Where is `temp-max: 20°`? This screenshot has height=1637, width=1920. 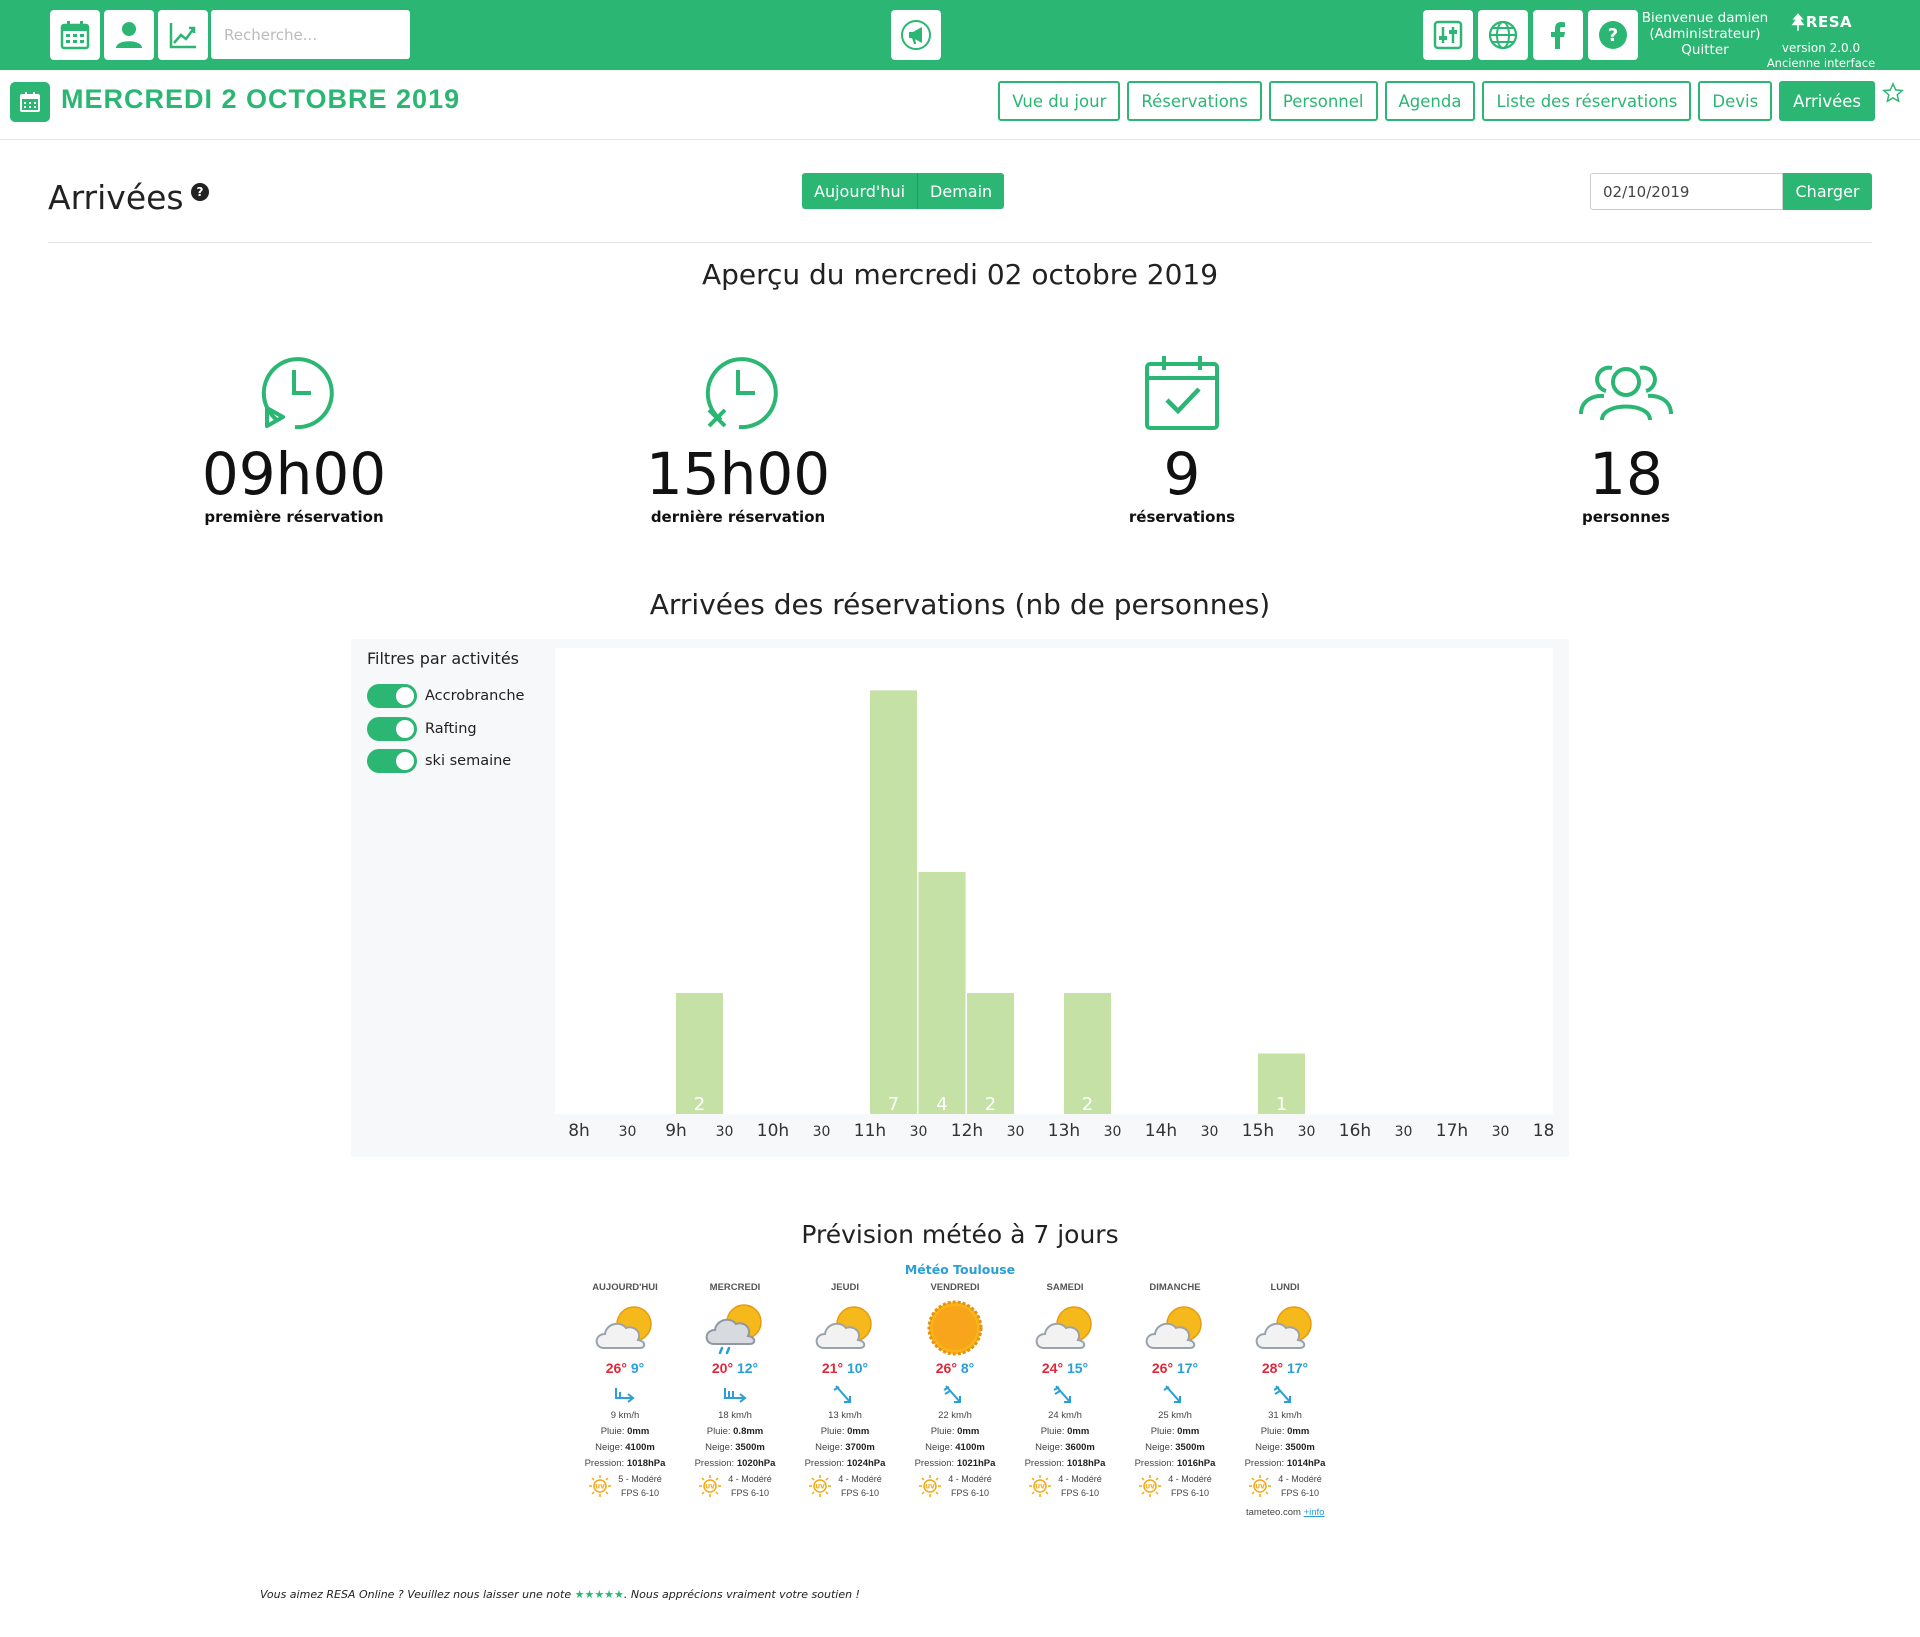 temp-max: 20° is located at coordinates (722, 1368).